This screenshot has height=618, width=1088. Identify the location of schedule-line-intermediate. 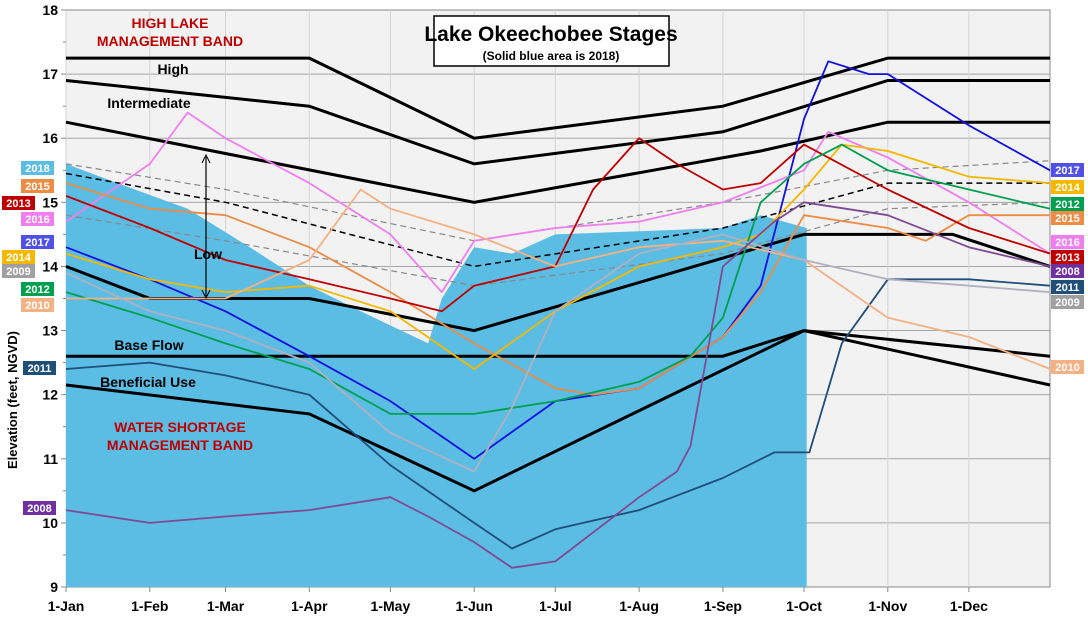
(557, 122).